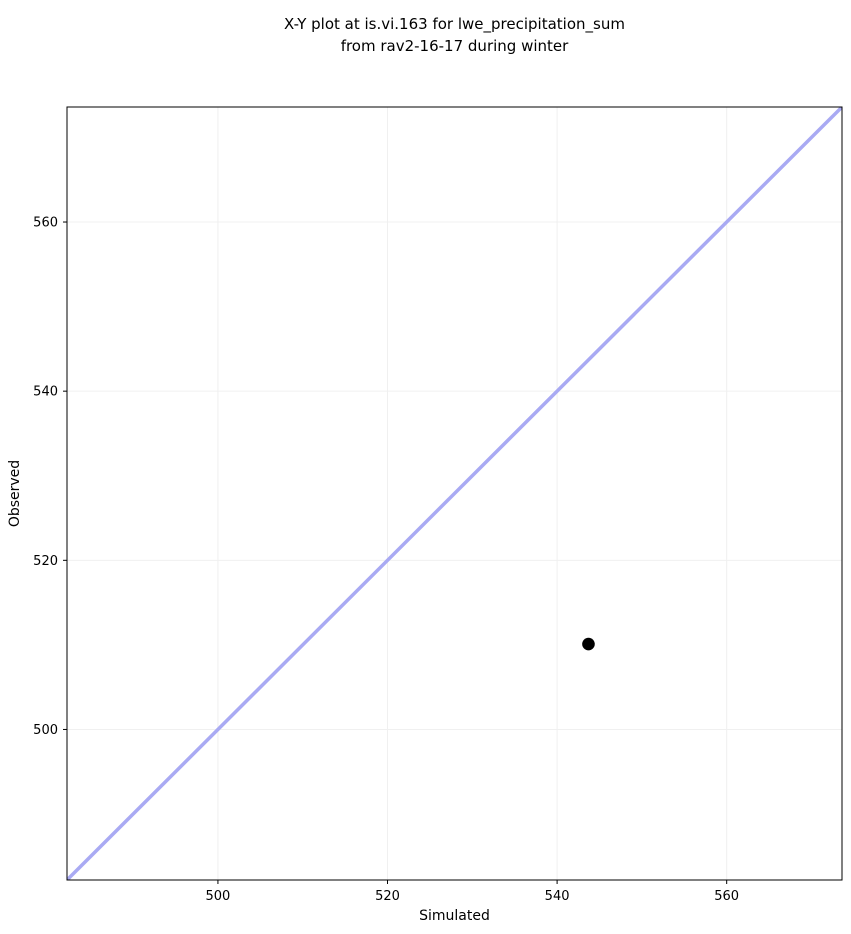 This screenshot has height=934, width=851. I want to click on y-tick-label: 560, so click(45, 223).